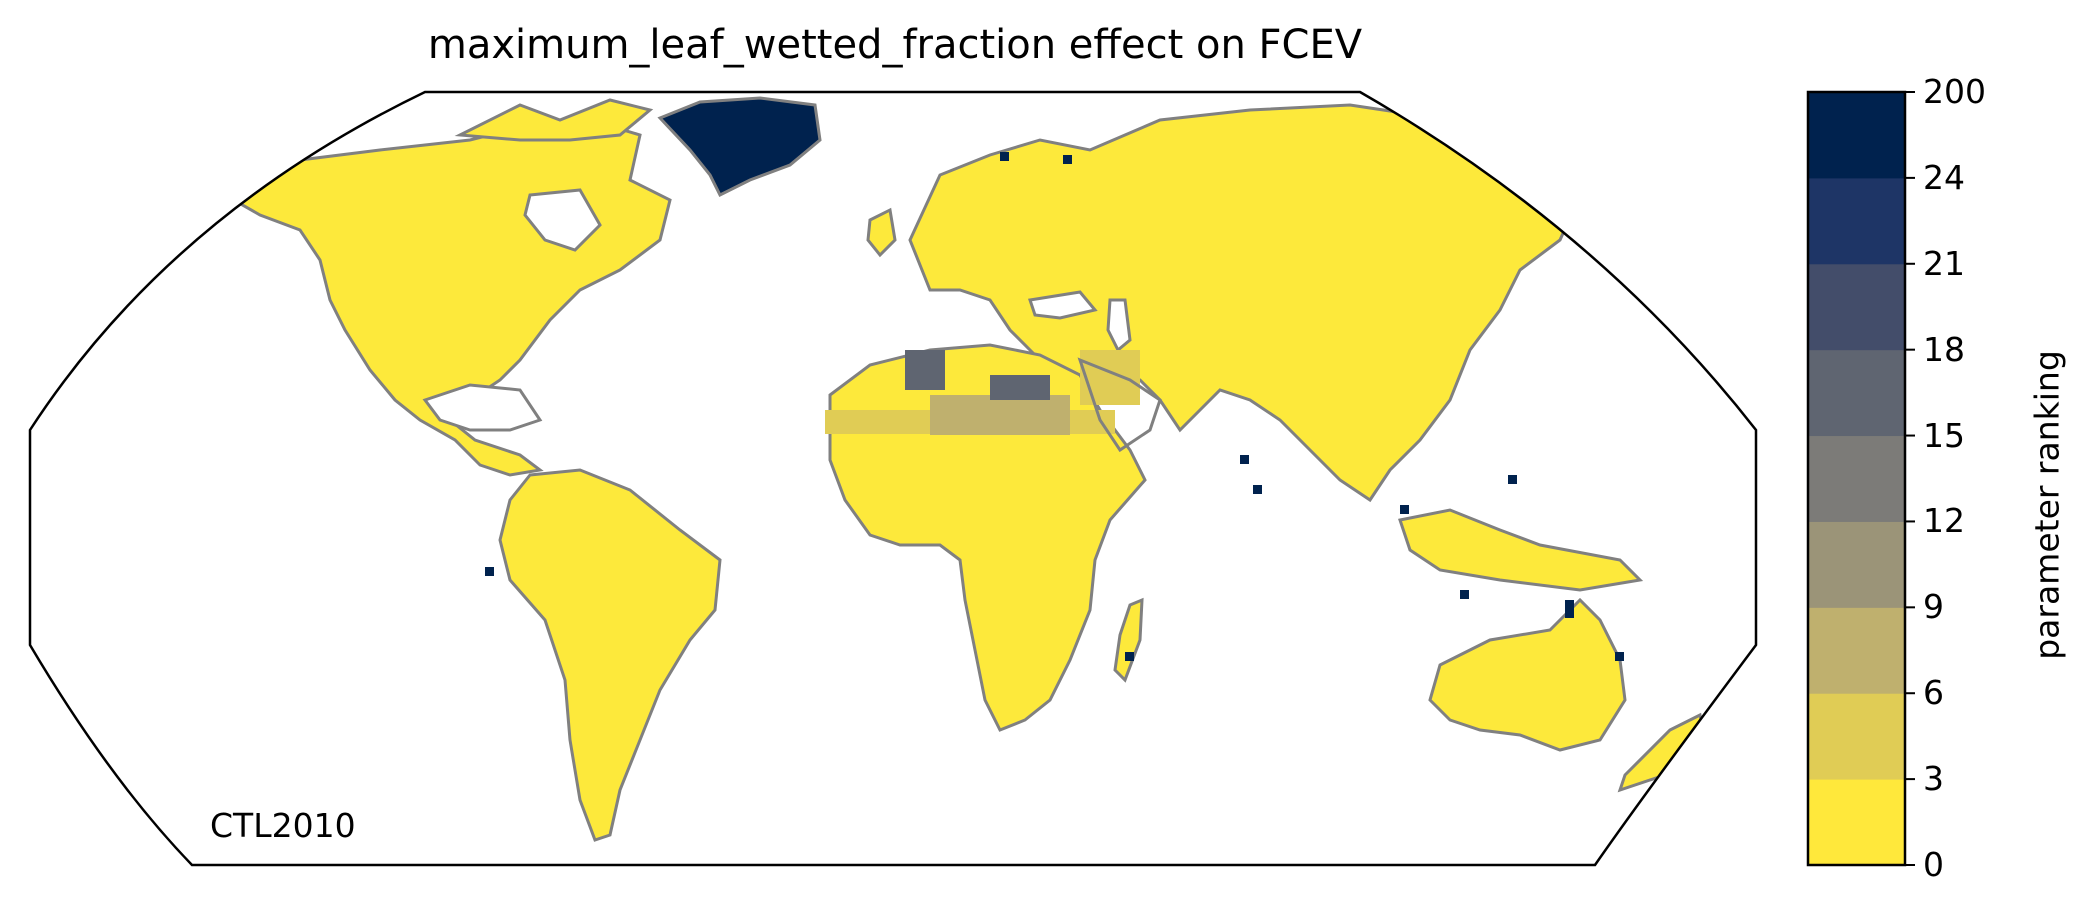  I want to click on colorbar-tick-label: 15, so click(1944, 435).